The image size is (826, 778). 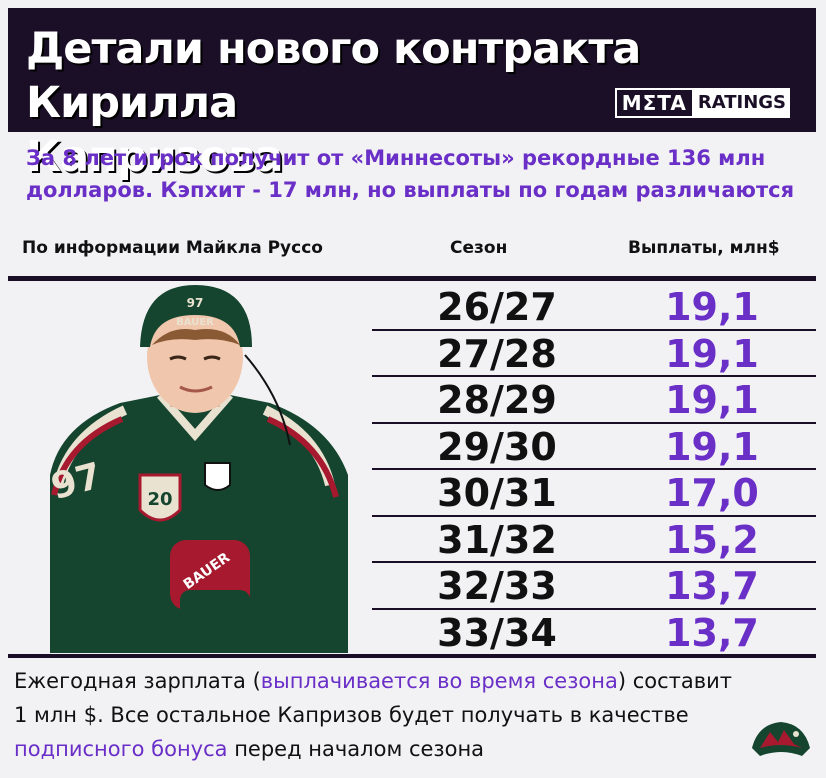 I want to click on meta-ratings-logo: MΣTA RATINGS, so click(x=702, y=103).